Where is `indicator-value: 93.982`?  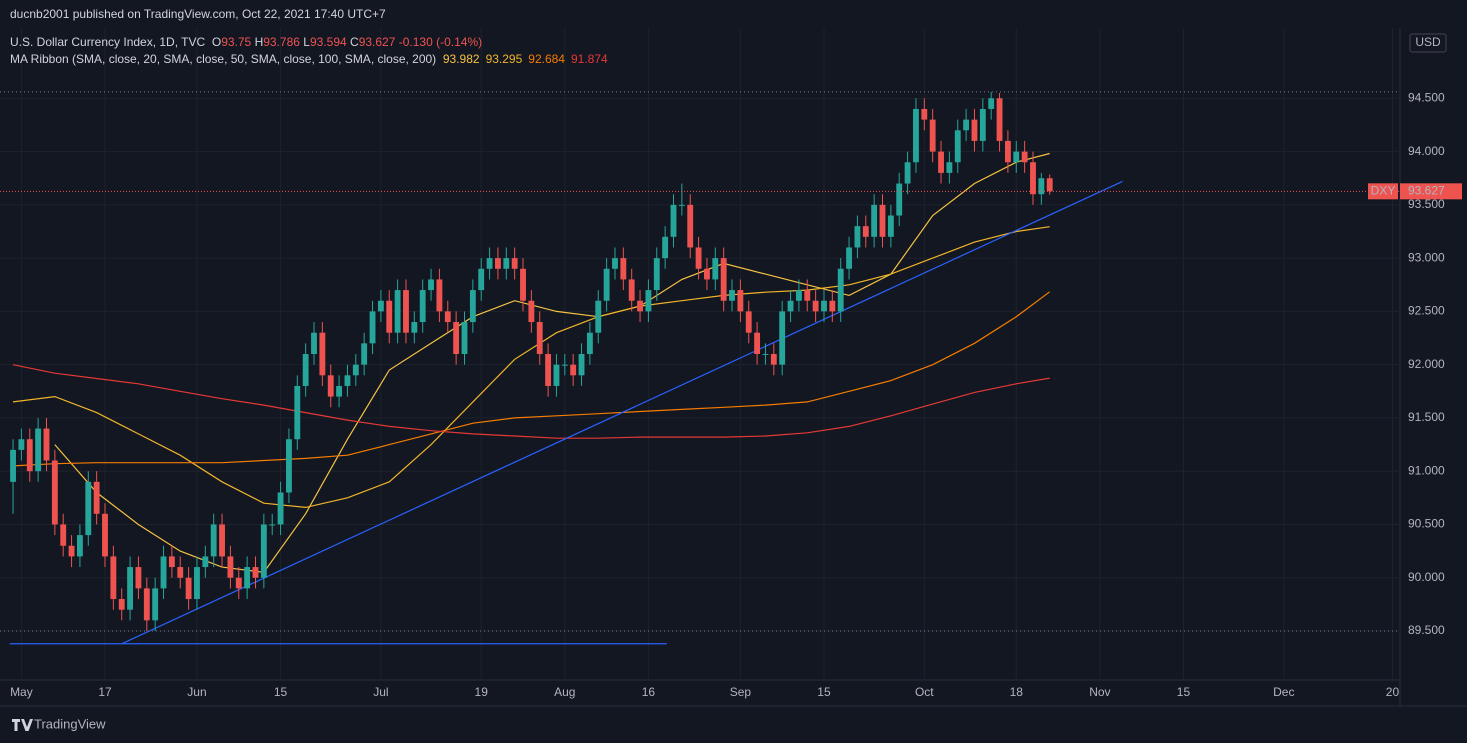 indicator-value: 93.982 is located at coordinates (461, 59).